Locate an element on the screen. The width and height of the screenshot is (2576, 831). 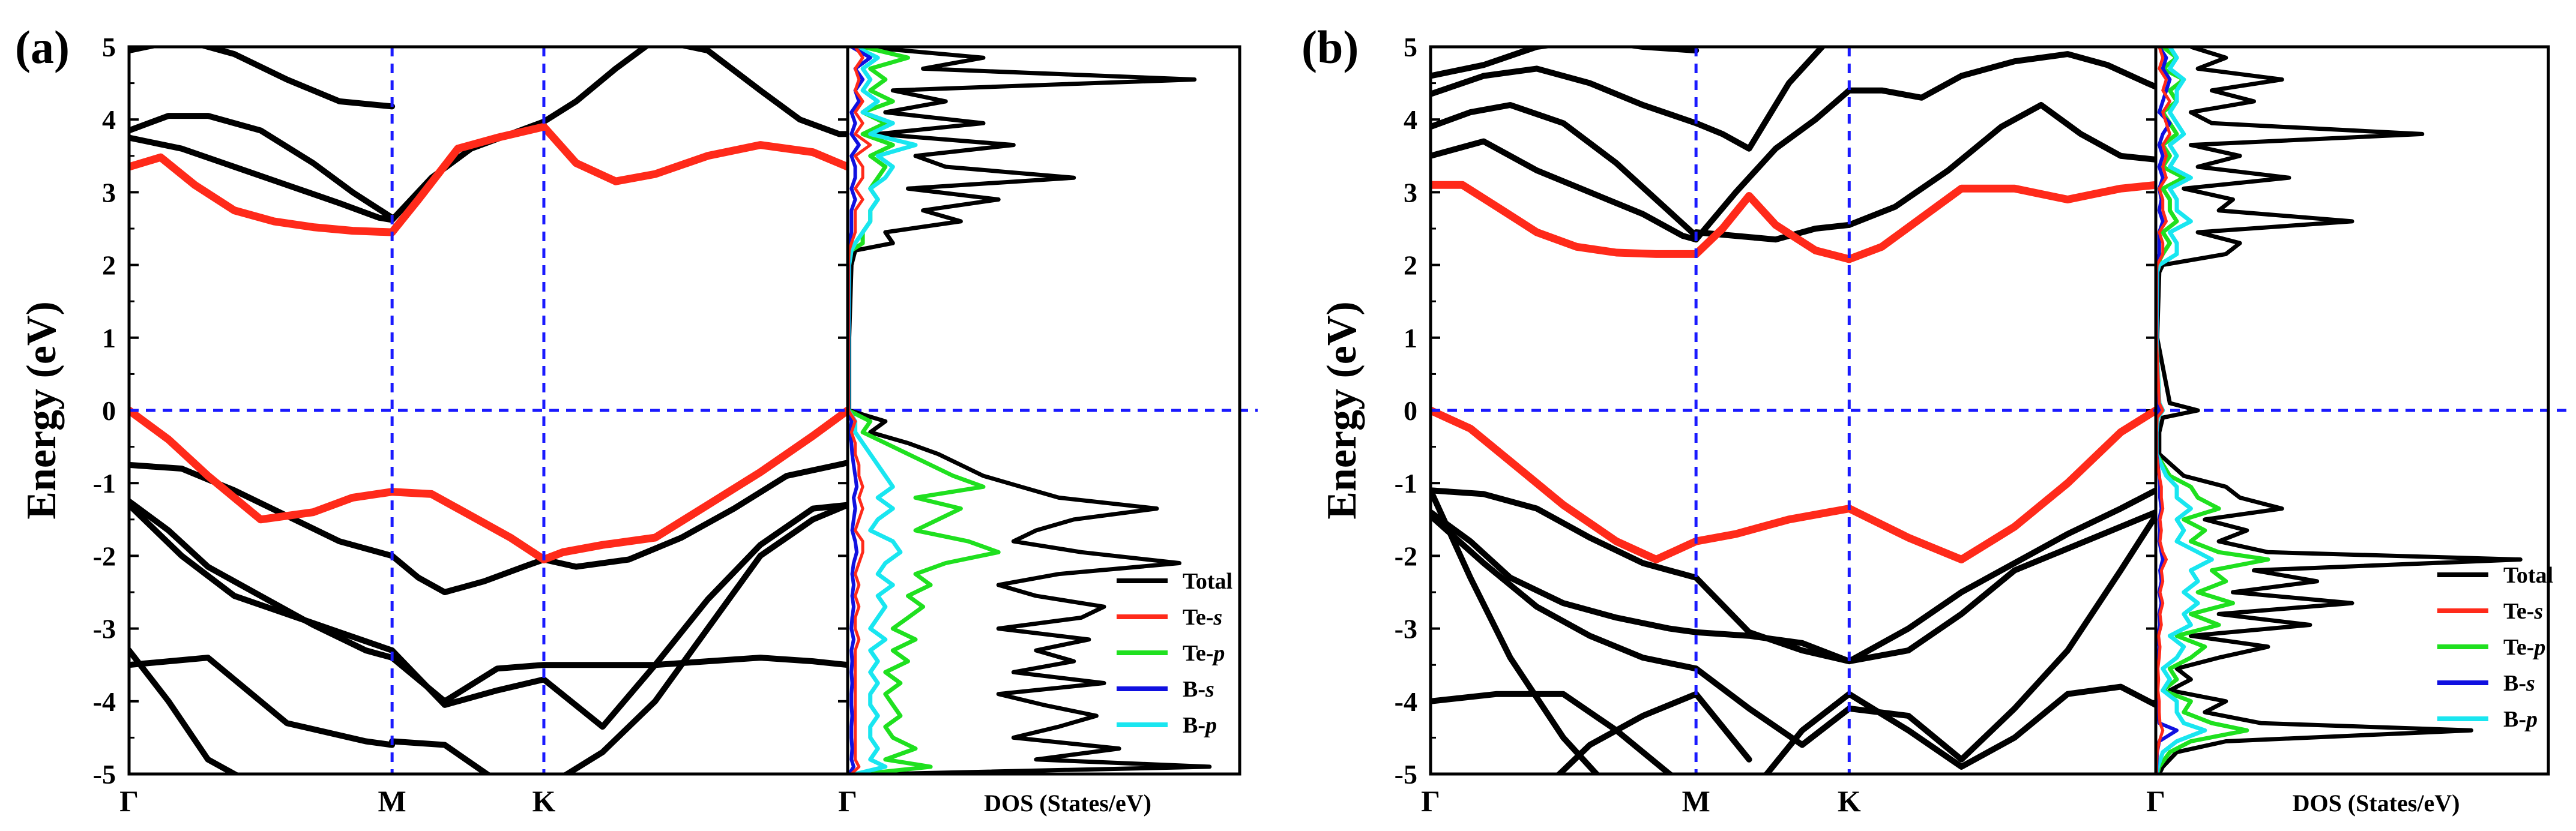
kpoint-label: K is located at coordinates (1849, 801).